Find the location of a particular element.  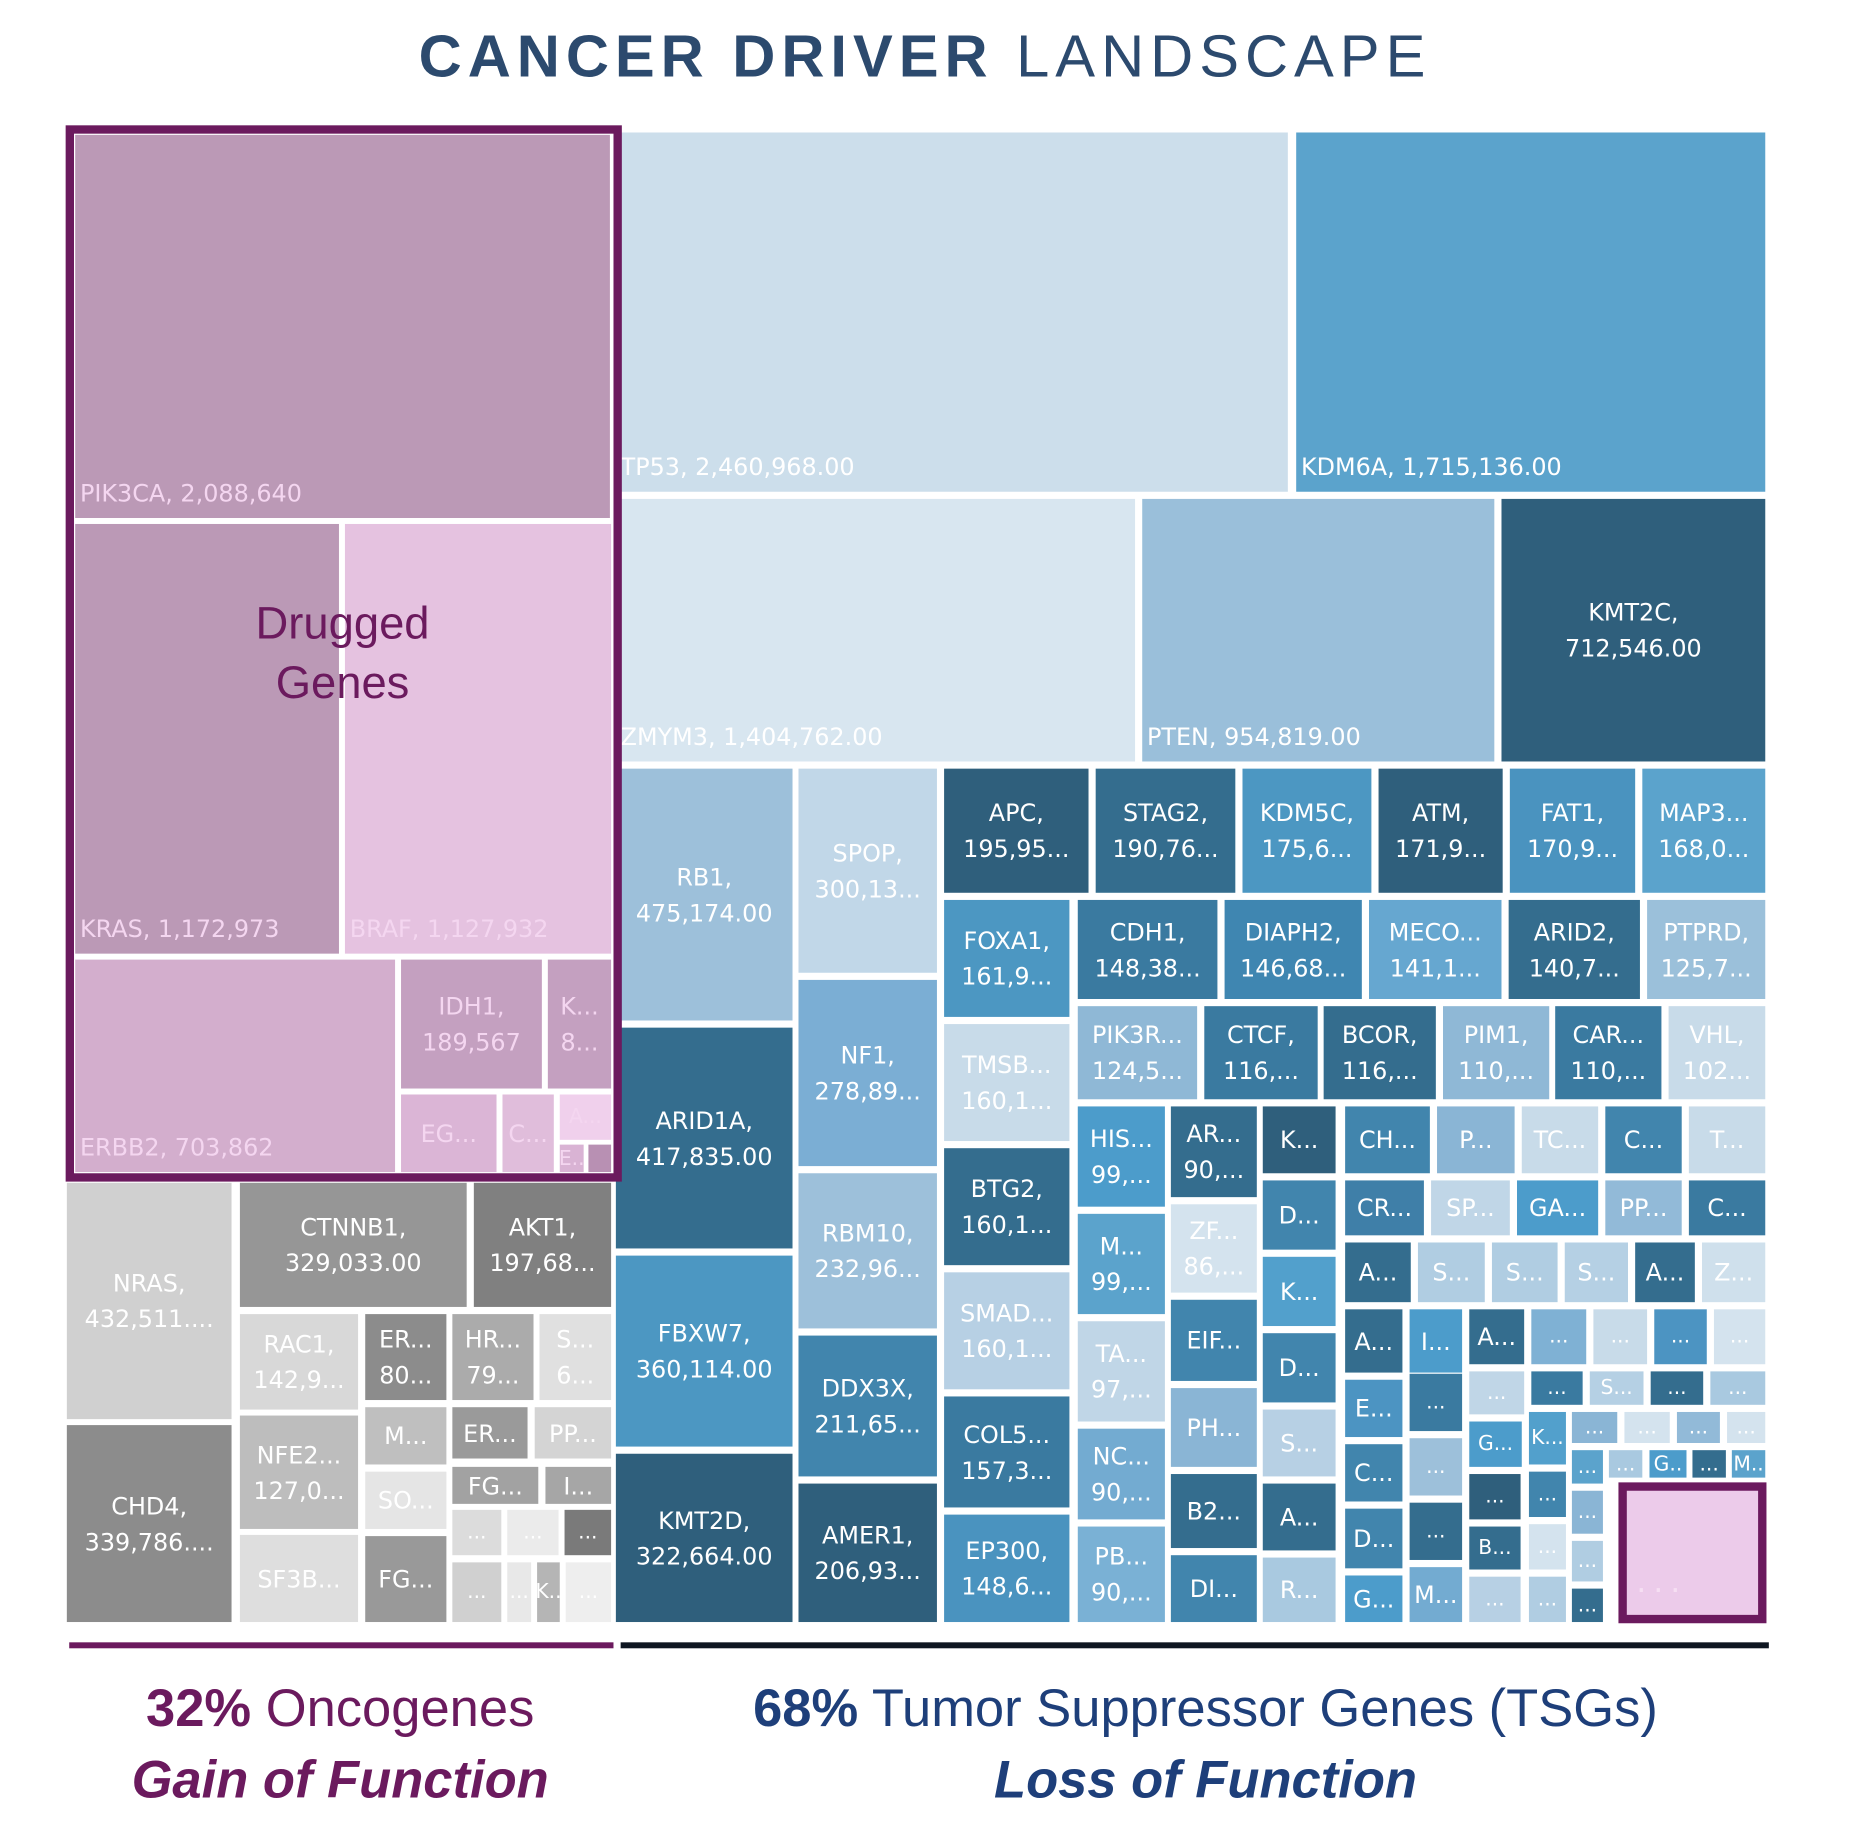

title-light: LANDSCAPE is located at coordinates (1224, 56).